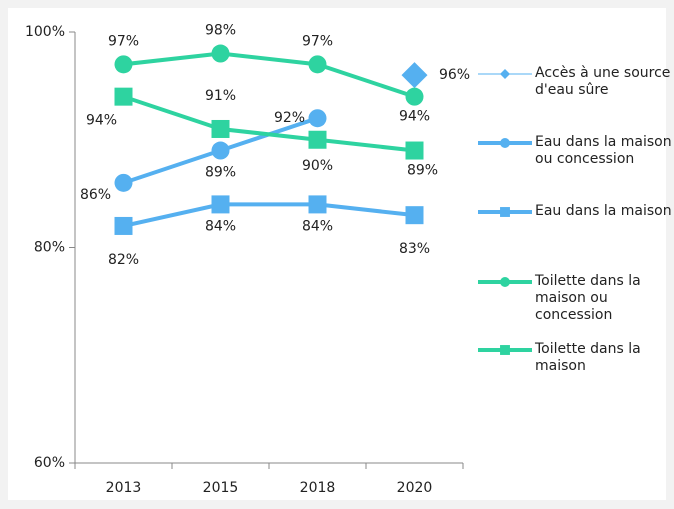 Image resolution: width=674 pixels, height=509 pixels. What do you see at coordinates (49, 248) in the screenshot?
I see `y-tick-label: 80%` at bounding box center [49, 248].